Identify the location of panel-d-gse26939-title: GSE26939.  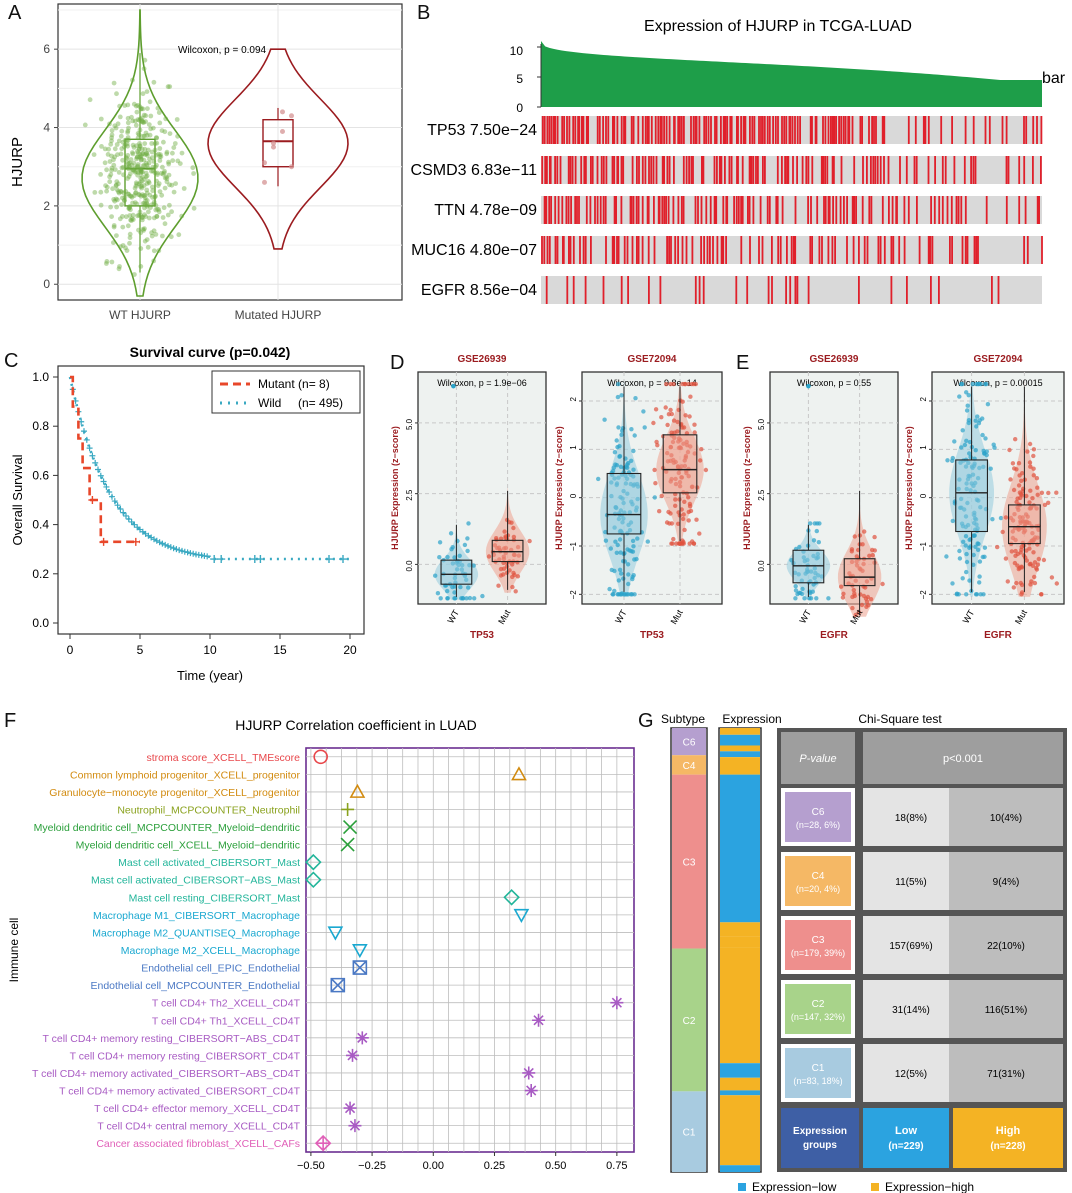
(482, 359).